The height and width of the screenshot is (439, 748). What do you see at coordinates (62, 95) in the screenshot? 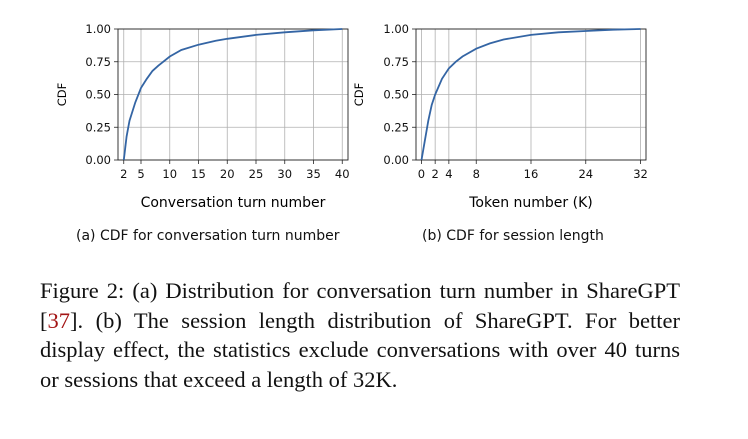
I see `y-axis-label-a: CDF` at bounding box center [62, 95].